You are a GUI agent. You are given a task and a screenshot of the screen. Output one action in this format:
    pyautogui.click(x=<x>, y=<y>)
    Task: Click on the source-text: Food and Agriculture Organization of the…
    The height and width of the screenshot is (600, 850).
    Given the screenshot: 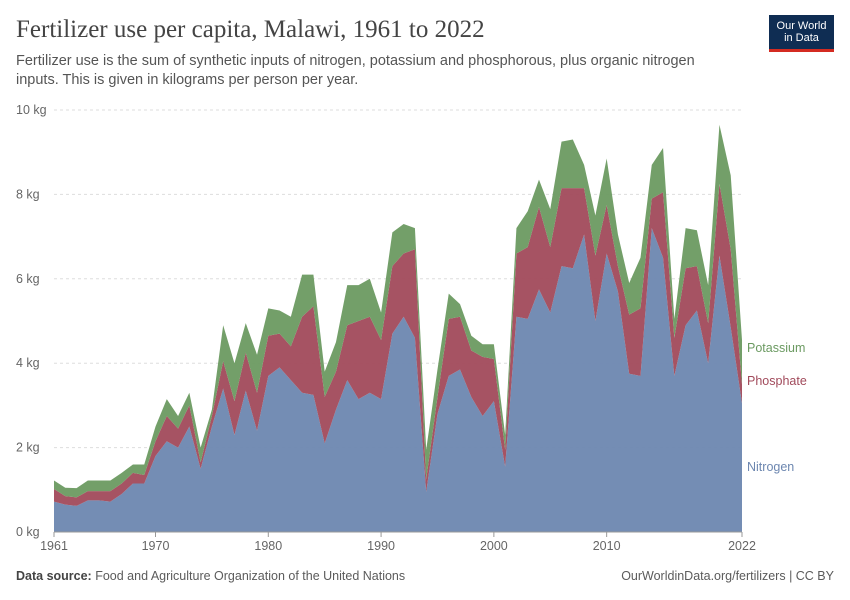 What is the action you would take?
    pyautogui.click(x=250, y=576)
    